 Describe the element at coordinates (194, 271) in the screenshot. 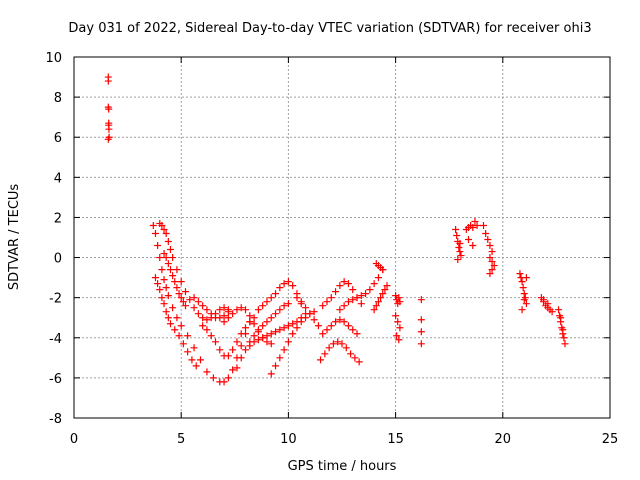

I see `series-arc2` at that location.